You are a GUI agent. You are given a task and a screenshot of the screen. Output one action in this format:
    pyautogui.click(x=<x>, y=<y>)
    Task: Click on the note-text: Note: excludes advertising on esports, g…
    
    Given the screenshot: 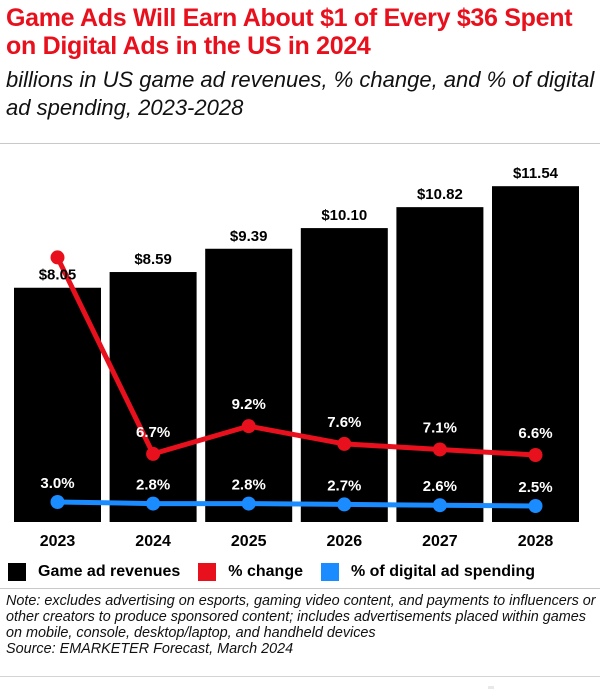 What is the action you would take?
    pyautogui.click(x=301, y=617)
    